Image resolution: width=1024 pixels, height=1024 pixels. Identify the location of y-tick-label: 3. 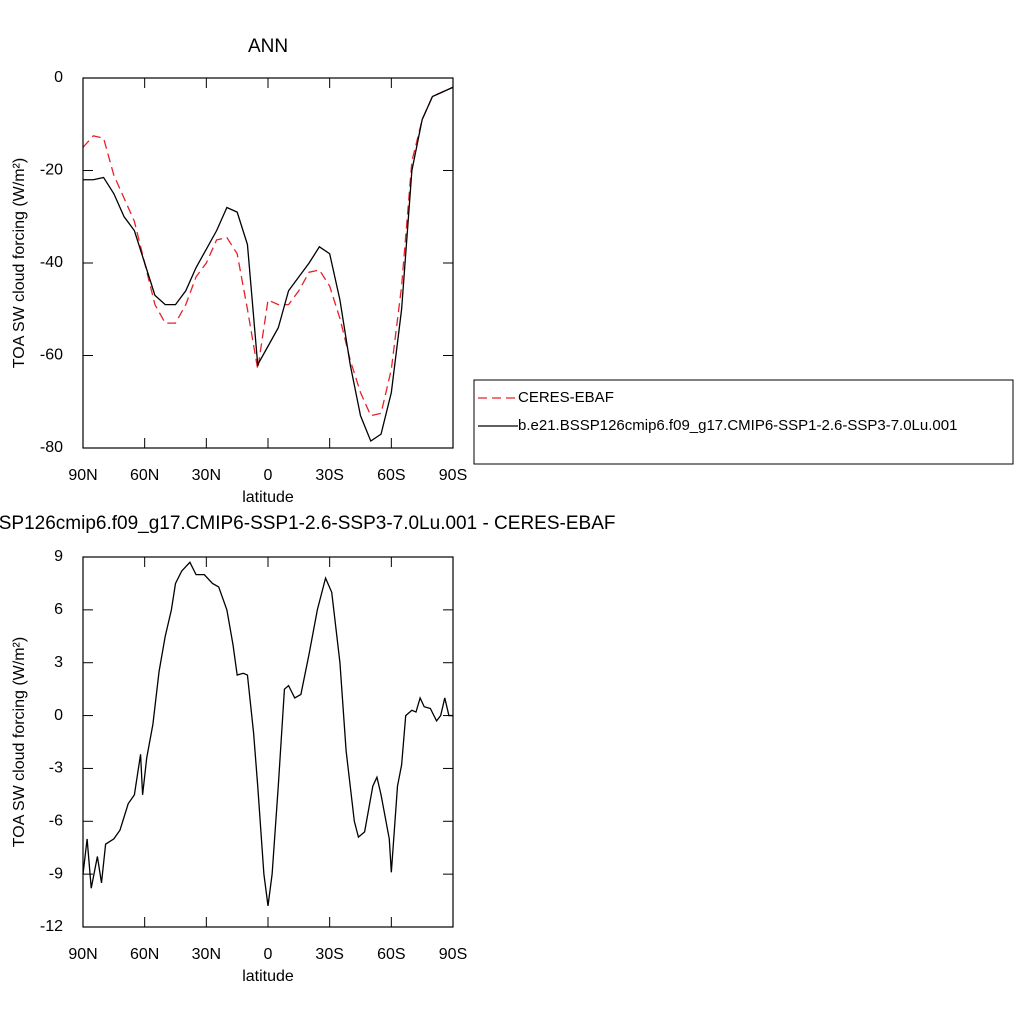
(58, 662).